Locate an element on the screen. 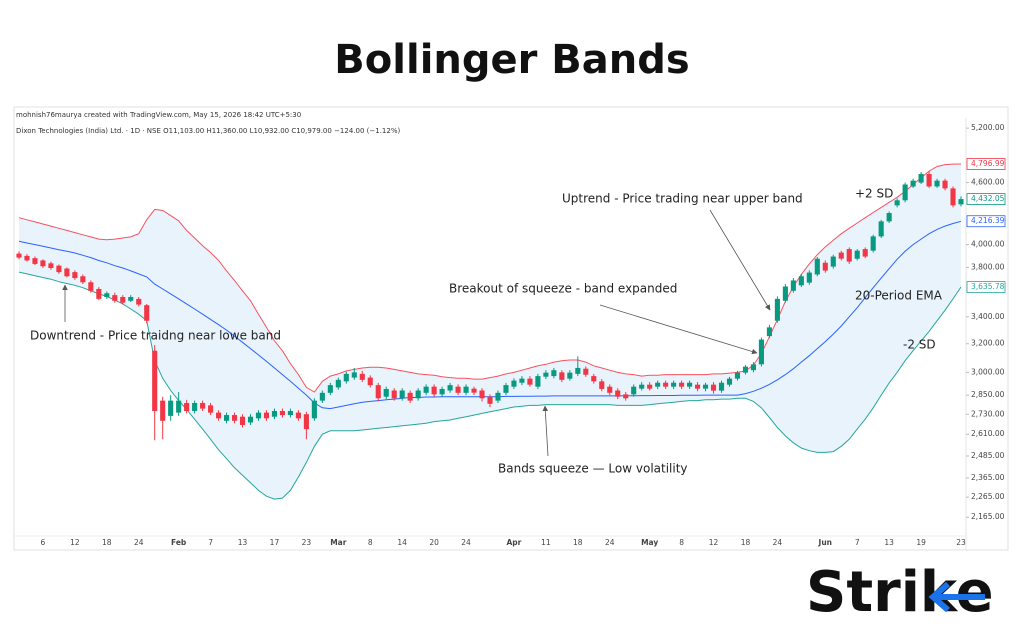 The height and width of the screenshot is (640, 1024). y-tick-label: 3,400.00 is located at coordinates (988, 316).